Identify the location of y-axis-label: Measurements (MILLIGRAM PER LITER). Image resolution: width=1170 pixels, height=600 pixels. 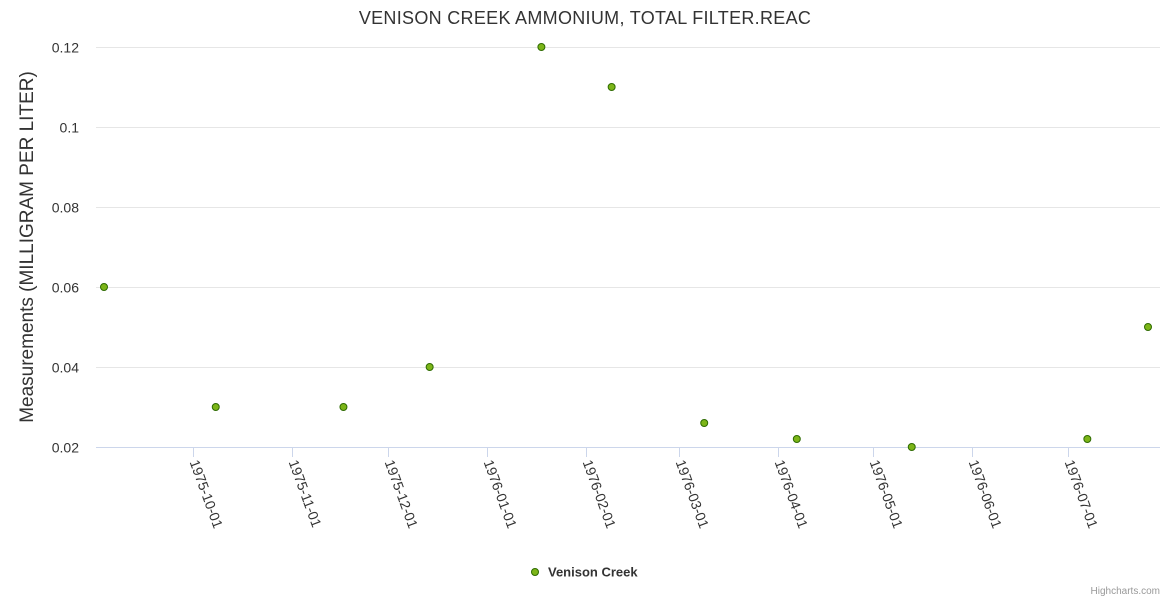
(27, 247).